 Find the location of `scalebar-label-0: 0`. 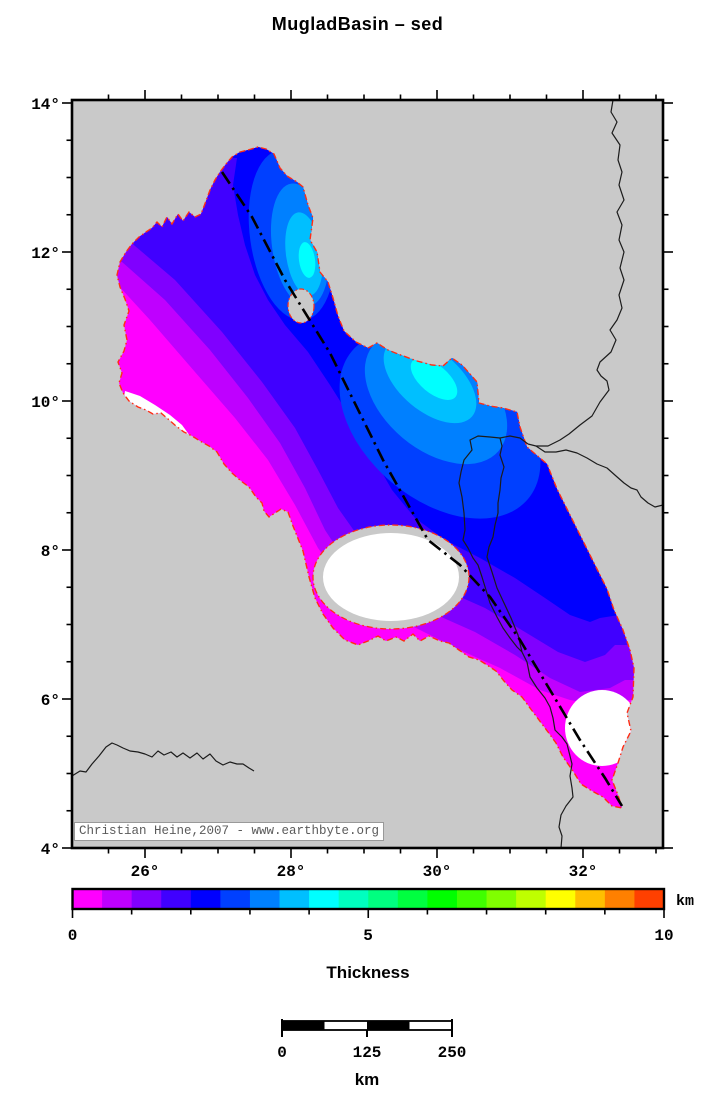

scalebar-label-0: 0 is located at coordinates (282, 1053).